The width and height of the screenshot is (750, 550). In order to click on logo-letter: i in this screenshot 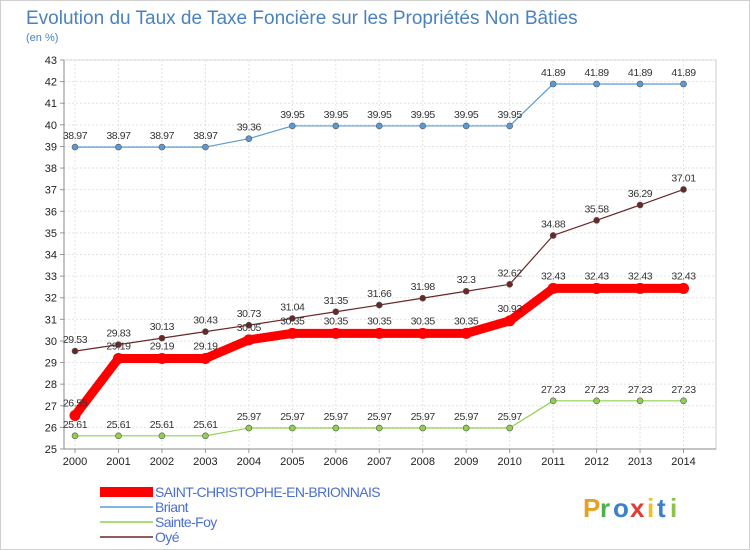, I will do `click(651, 508)`.